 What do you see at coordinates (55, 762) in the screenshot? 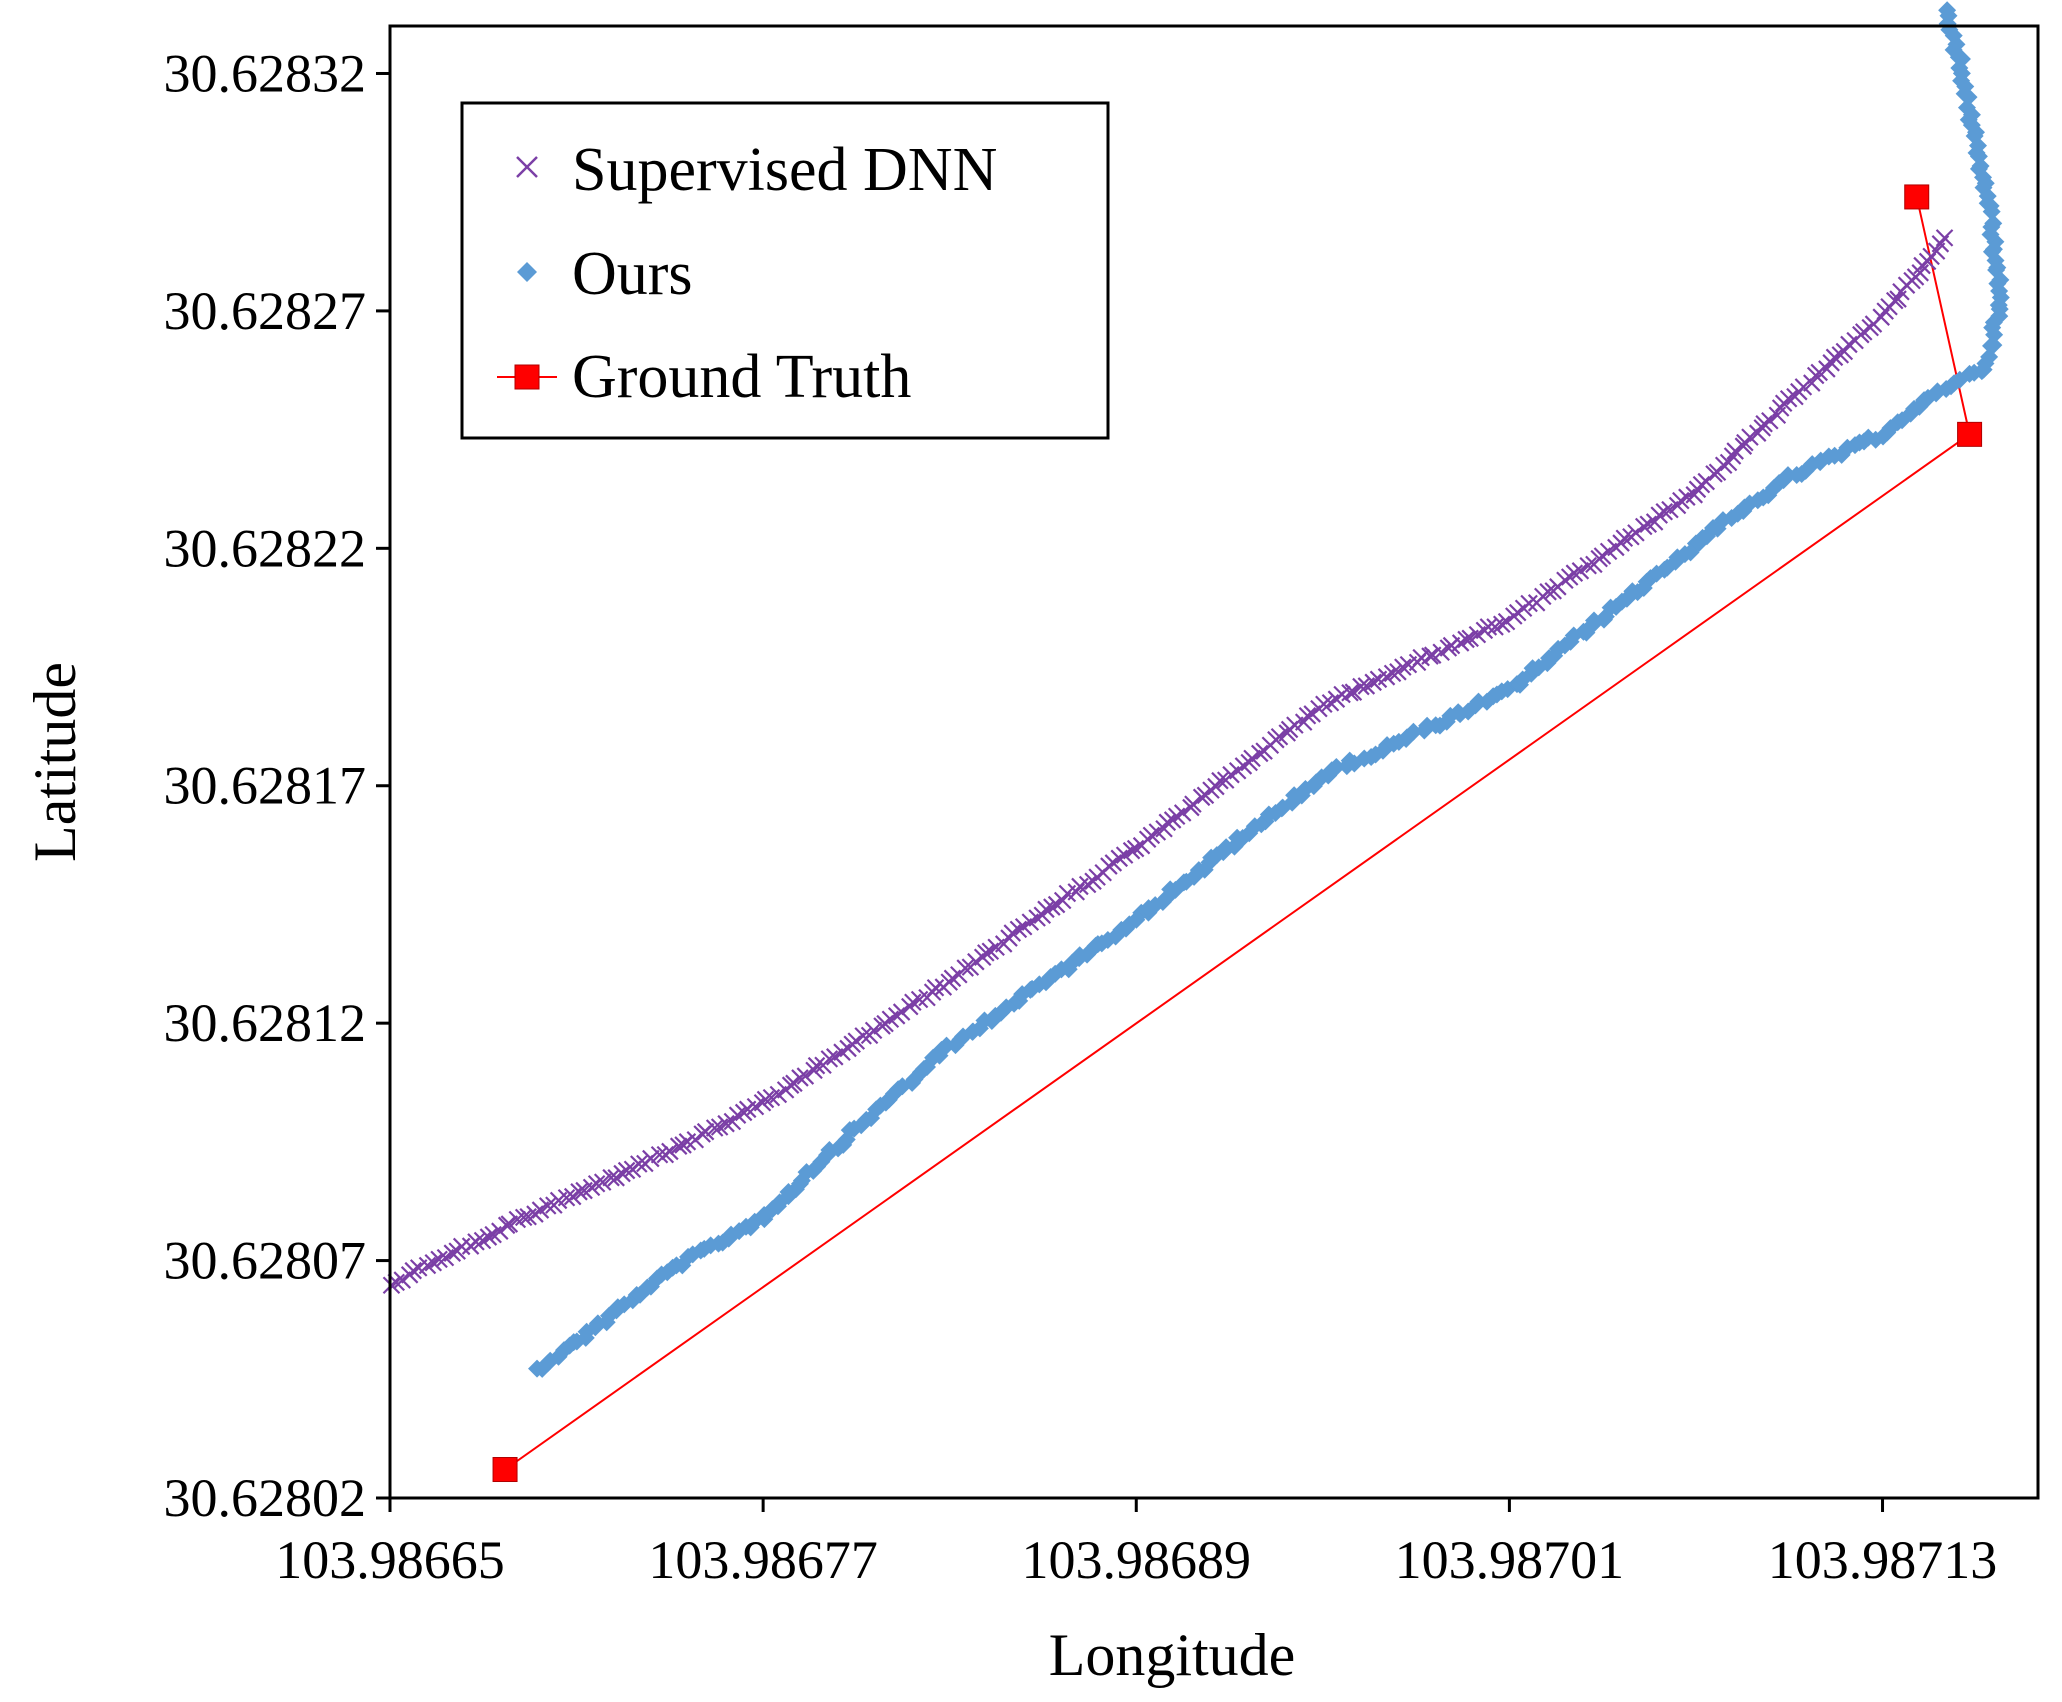
I see `y-axis-title: Latitude` at bounding box center [55, 762].